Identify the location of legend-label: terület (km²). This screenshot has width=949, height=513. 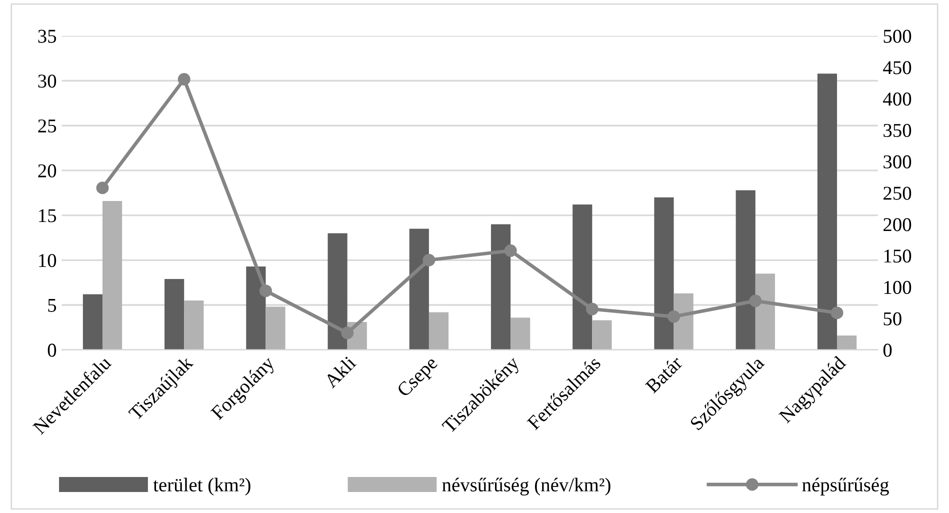
(201, 487).